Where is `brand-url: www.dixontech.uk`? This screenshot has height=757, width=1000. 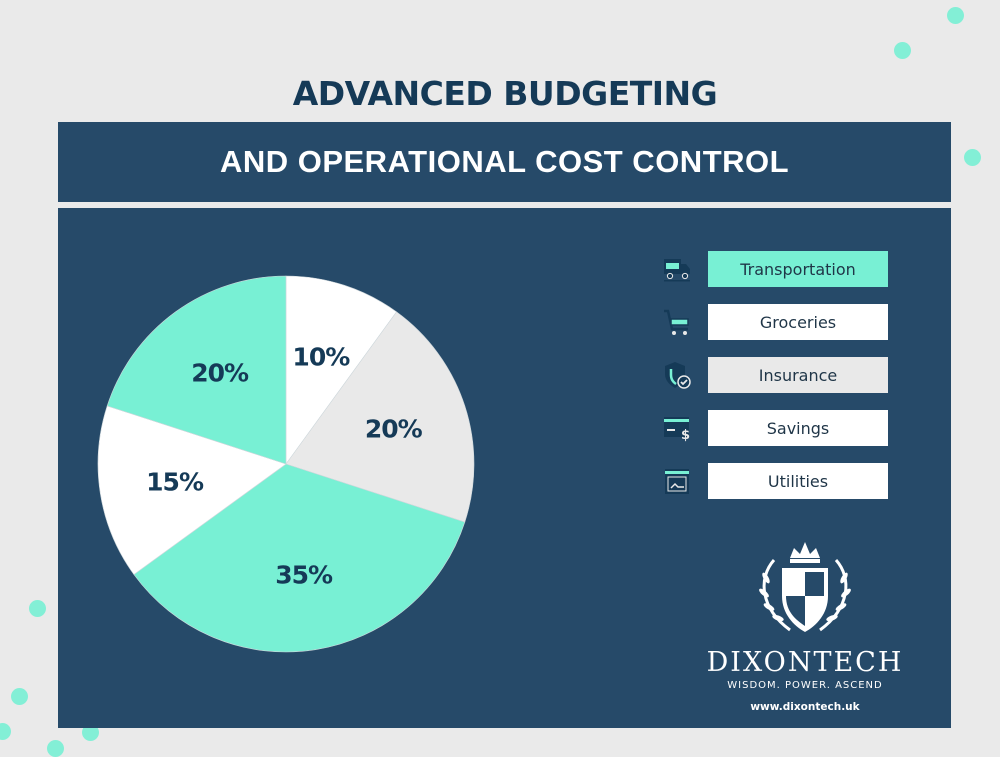
brand-url: www.dixontech.uk is located at coordinates (805, 707).